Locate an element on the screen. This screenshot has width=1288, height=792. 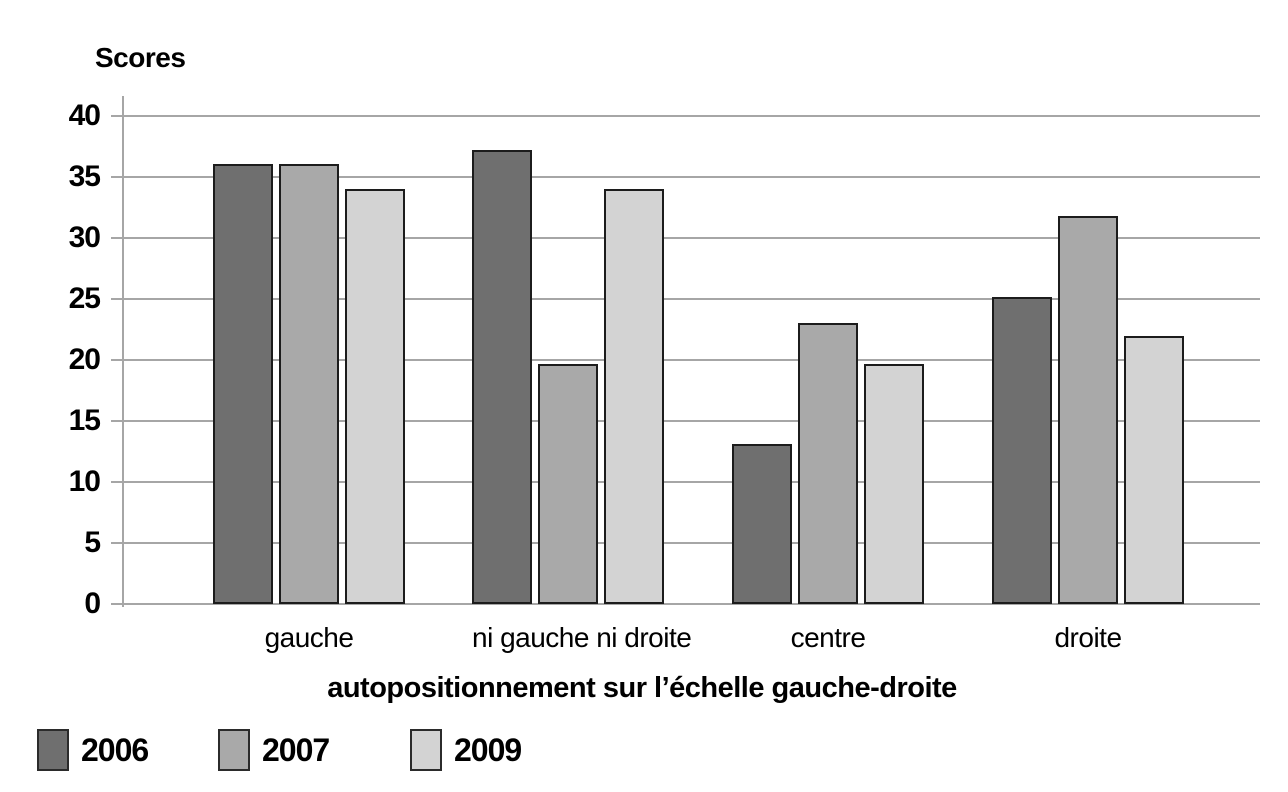
bar-2009-droite is located at coordinates (1154, 470).